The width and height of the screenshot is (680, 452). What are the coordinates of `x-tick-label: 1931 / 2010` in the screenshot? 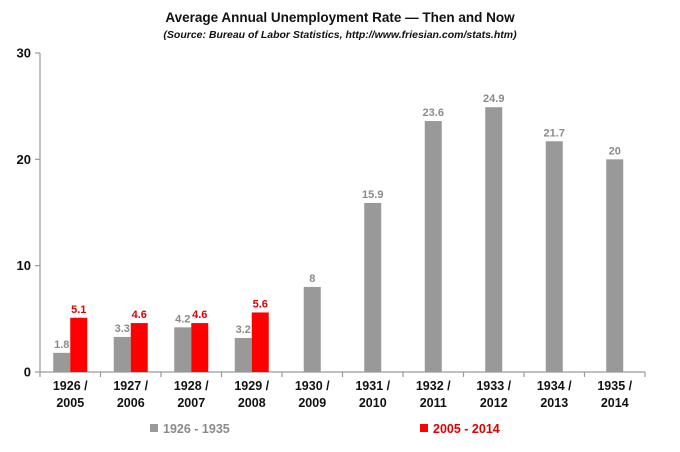 It's located at (372, 394).